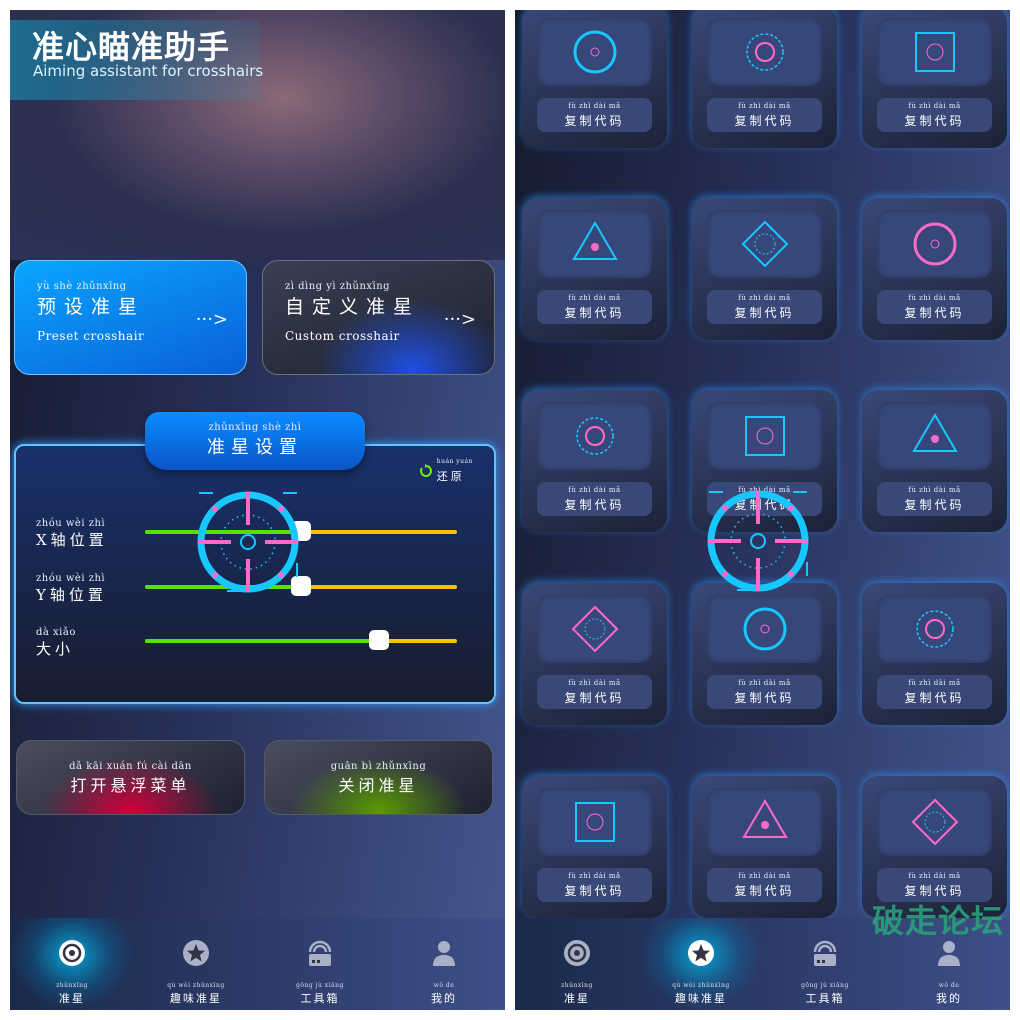 The height and width of the screenshot is (1020, 1020). Describe the element at coordinates (949, 953) in the screenshot. I see `user-icon` at that location.